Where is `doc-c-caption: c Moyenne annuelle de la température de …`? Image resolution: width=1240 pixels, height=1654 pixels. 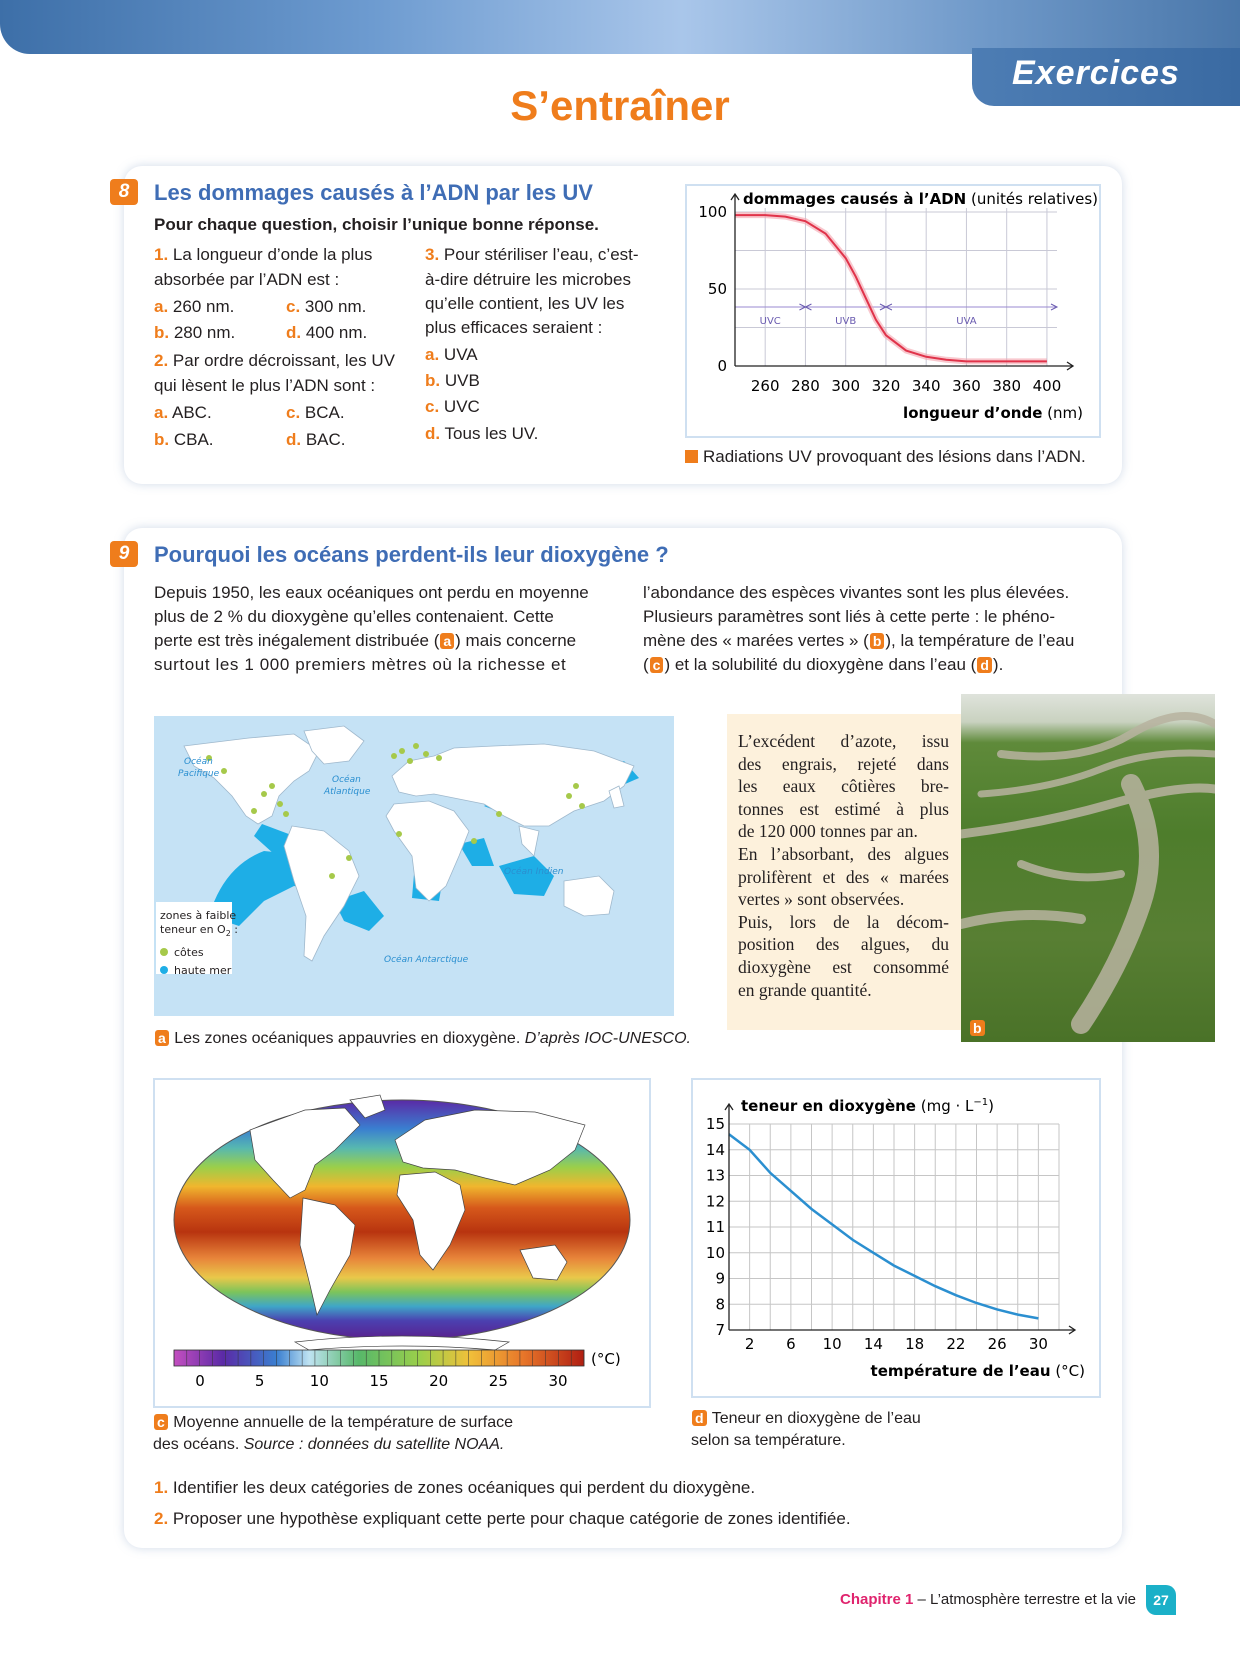 doc-c-caption: c Moyenne annuelle de la température de … is located at coordinates (333, 1434).